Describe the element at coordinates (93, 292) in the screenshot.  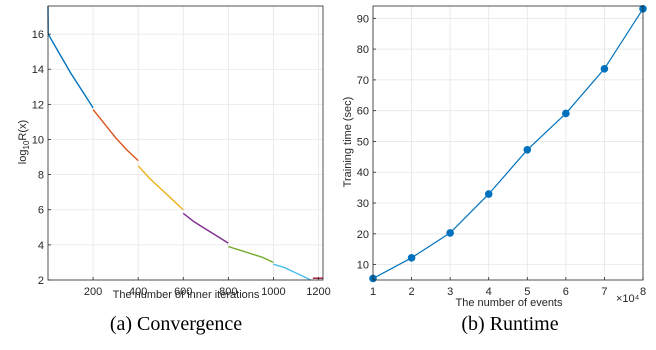
I see `x-tick-label: 200` at that location.